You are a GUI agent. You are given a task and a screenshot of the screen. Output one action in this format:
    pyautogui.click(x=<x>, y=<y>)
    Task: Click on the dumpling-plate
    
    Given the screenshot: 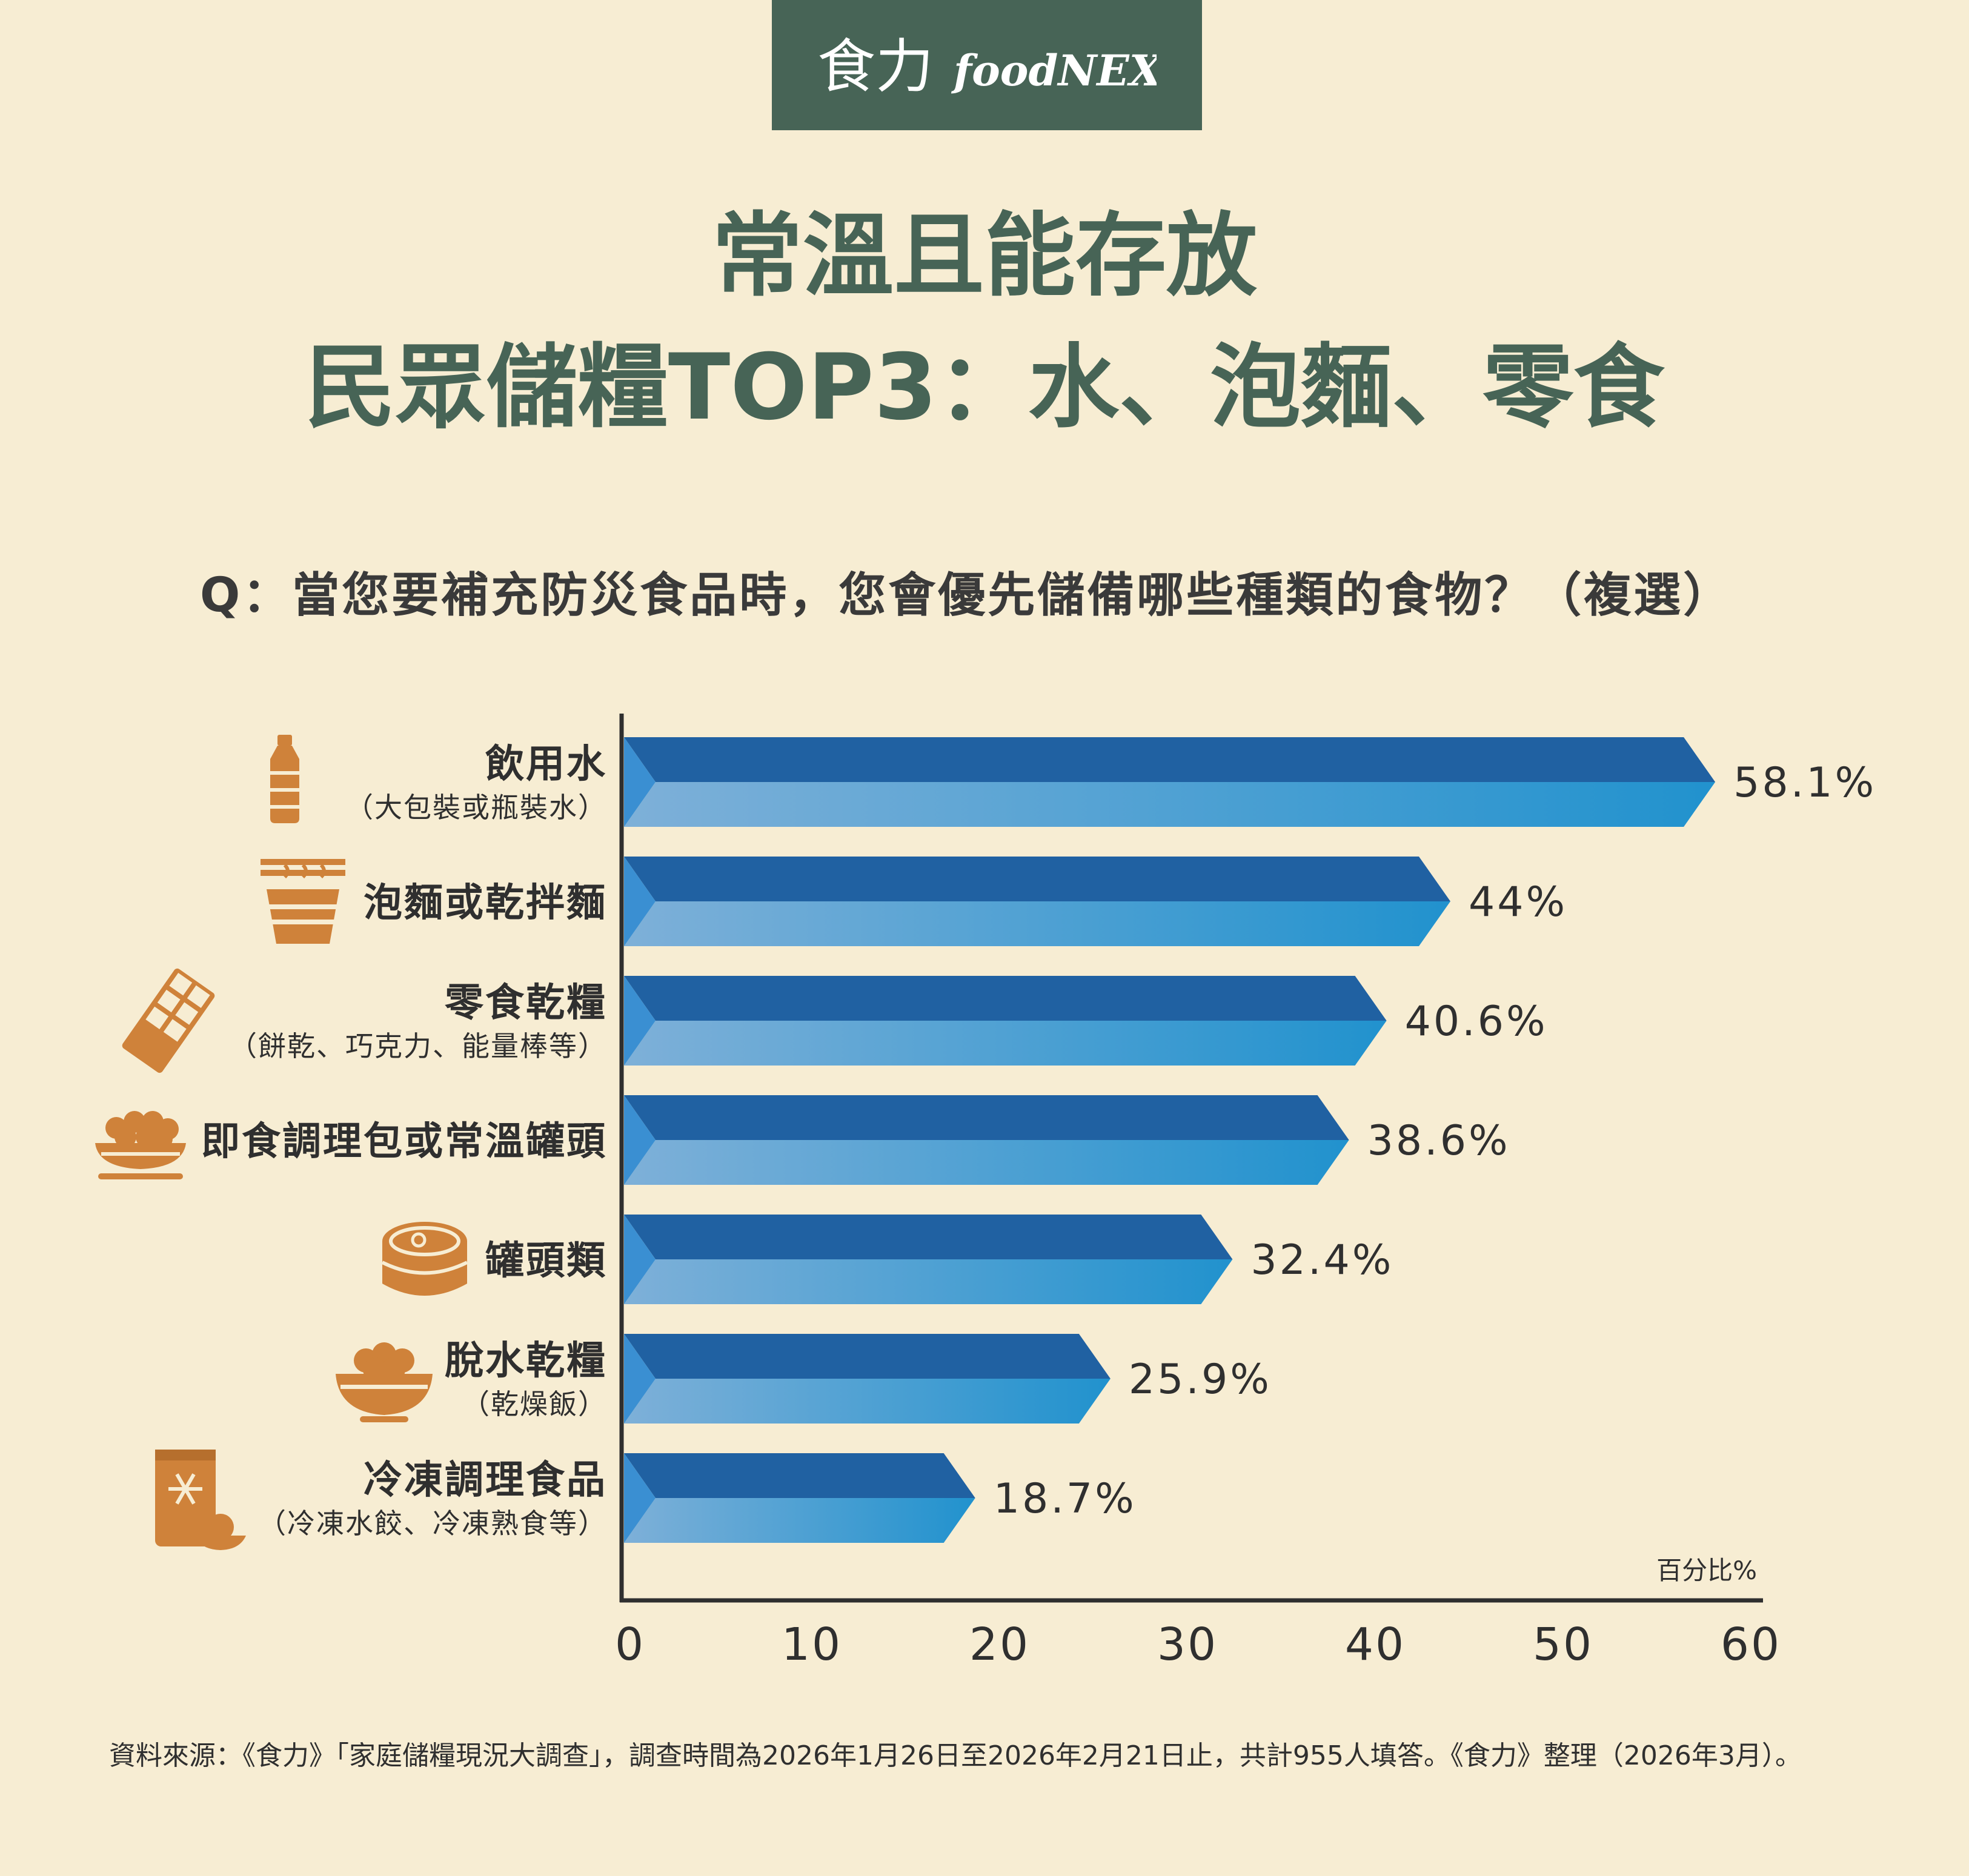 What is the action you would take?
    pyautogui.click(x=220, y=1543)
    